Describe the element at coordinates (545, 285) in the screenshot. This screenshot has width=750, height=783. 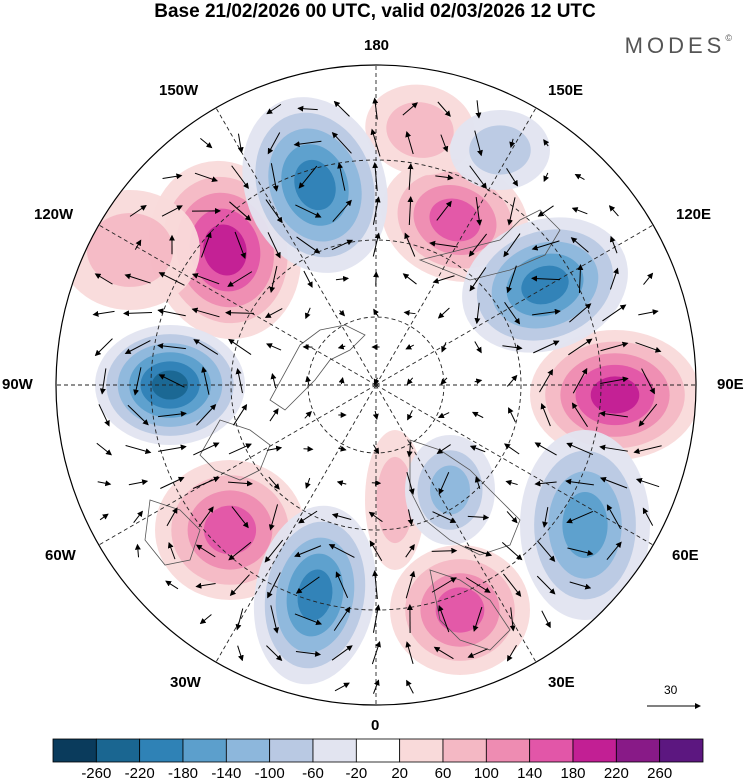
I see `anomaly-low-120e` at that location.